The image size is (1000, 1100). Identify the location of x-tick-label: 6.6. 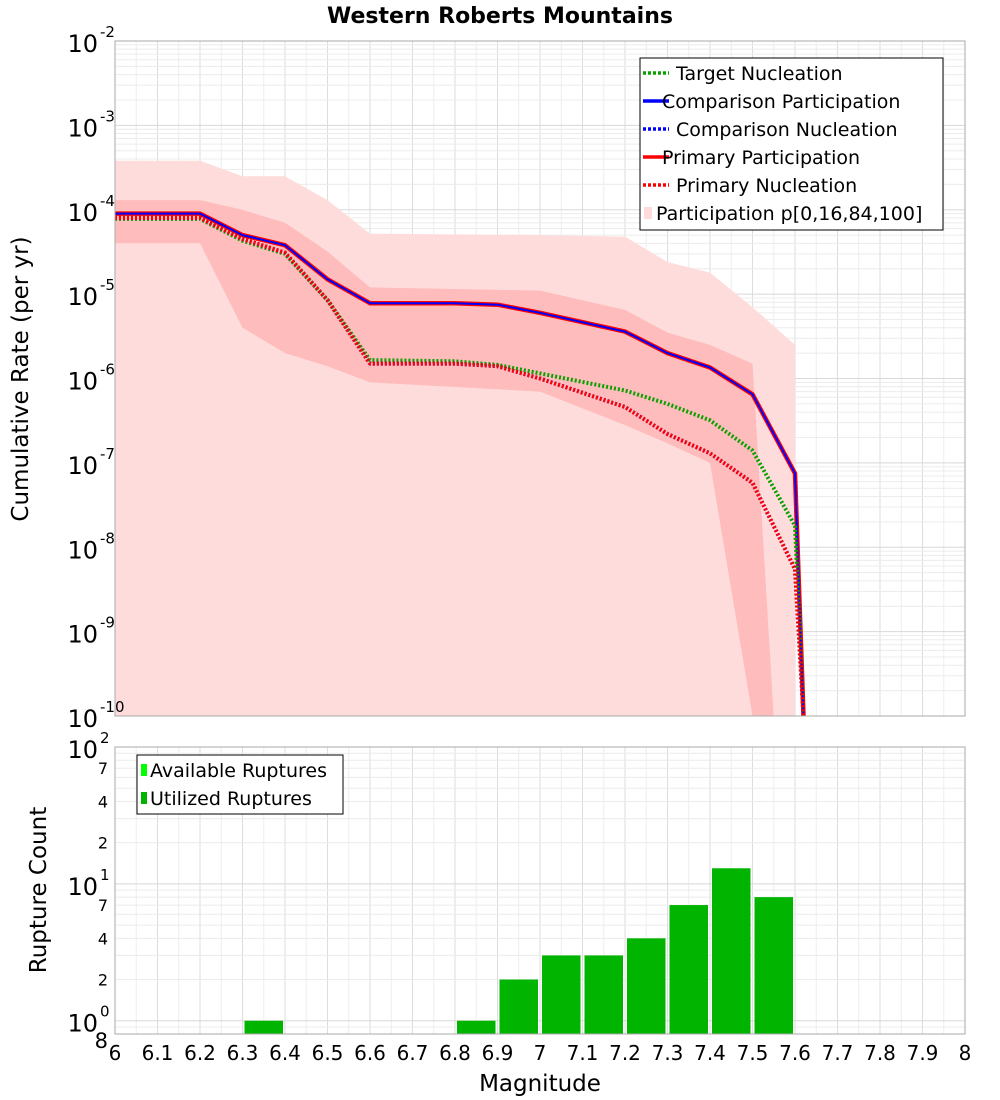
(370, 1053).